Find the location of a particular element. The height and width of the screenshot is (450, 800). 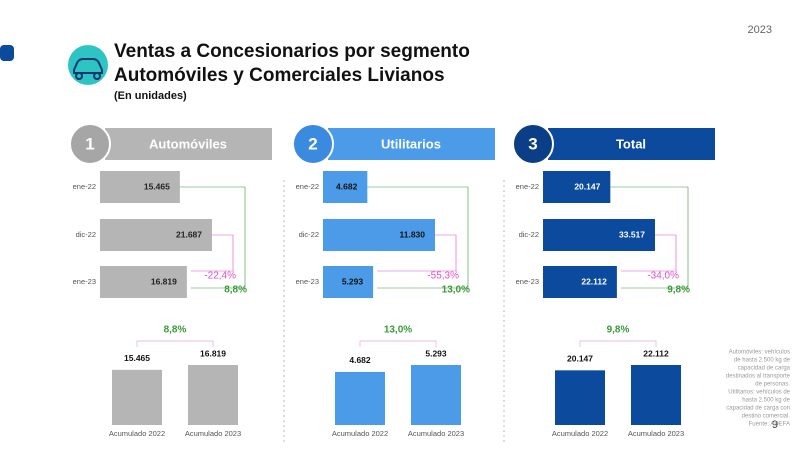

car-icon is located at coordinates (88, 69).